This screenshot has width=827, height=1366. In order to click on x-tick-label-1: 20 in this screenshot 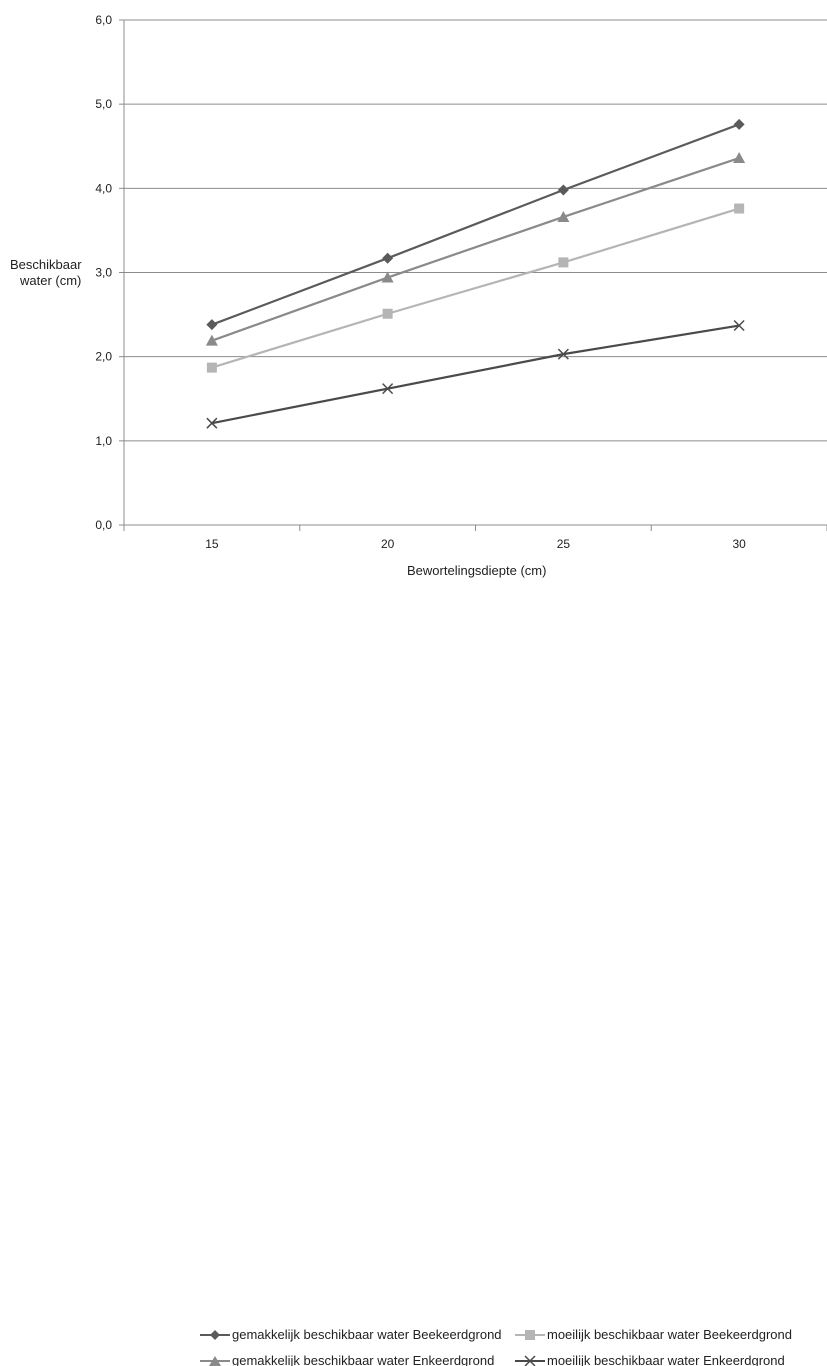, I will do `click(388, 544)`.